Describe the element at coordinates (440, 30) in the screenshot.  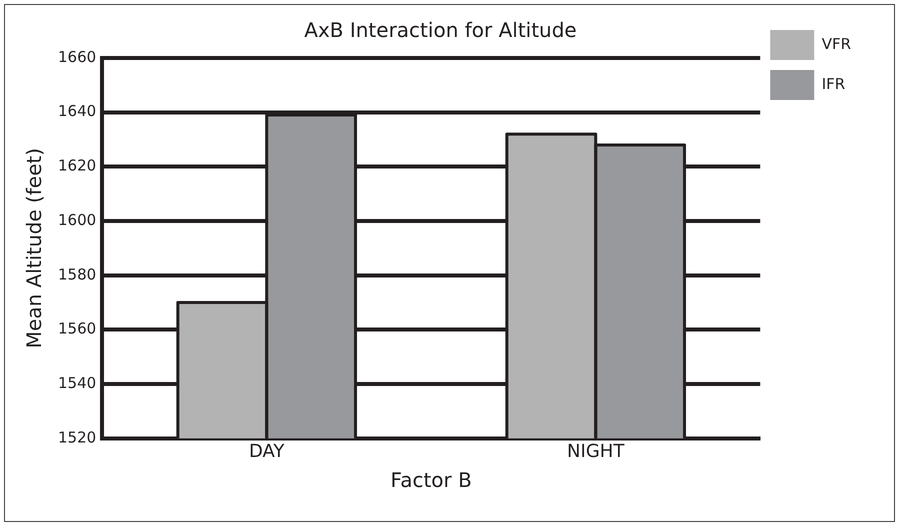
I see `chart-title: AxB Interaction for Altitude` at that location.